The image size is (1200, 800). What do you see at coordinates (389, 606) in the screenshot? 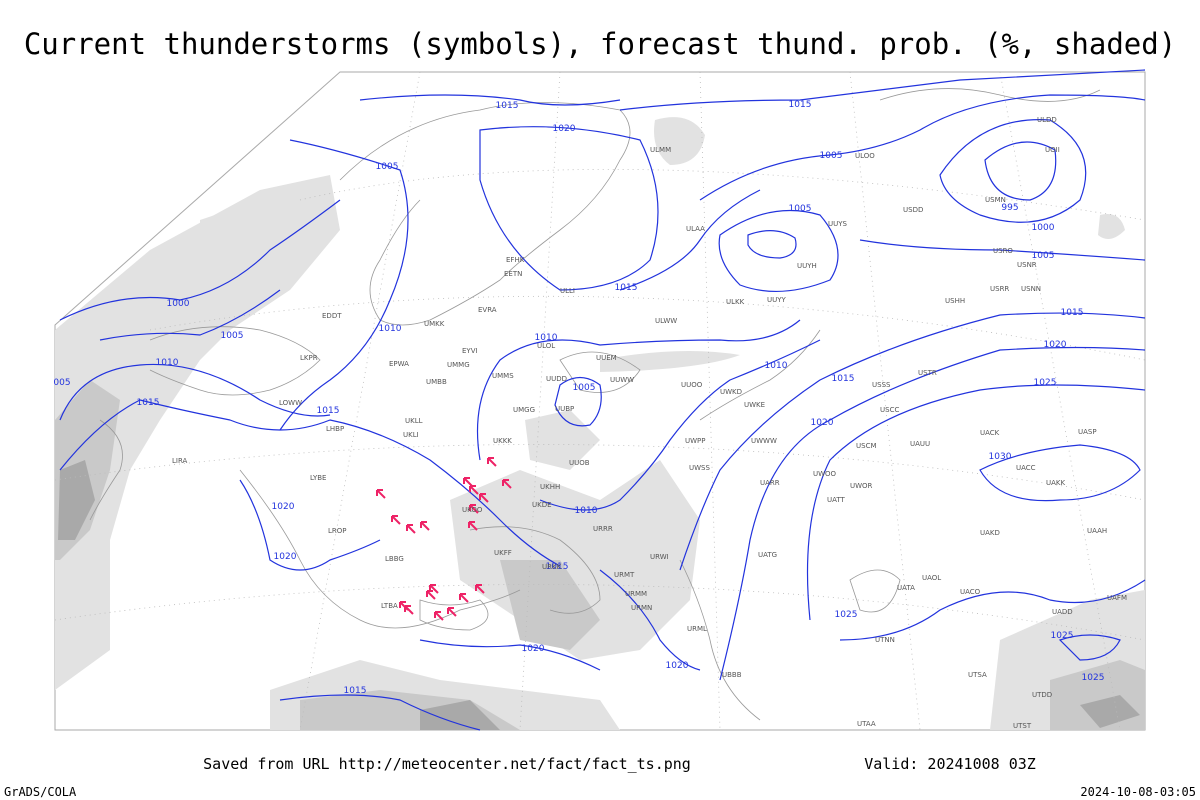
I see `station-label: LTBA` at bounding box center [389, 606].